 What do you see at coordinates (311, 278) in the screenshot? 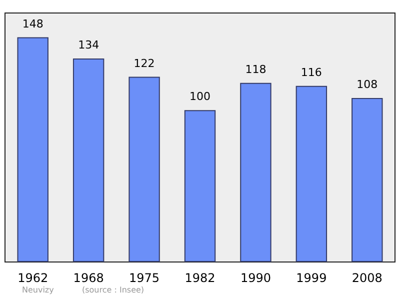
I see `x-tick-label: 1999` at bounding box center [311, 278].